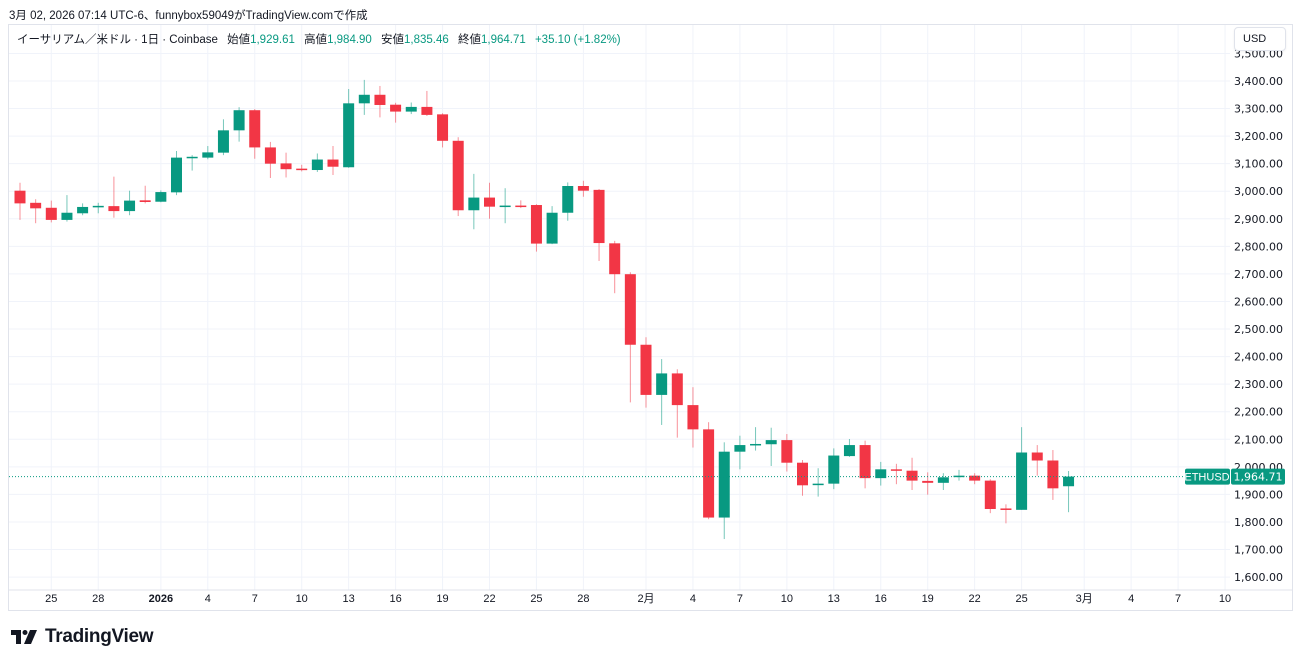 The height and width of the screenshot is (664, 1299). What do you see at coordinates (302, 599) in the screenshot?
I see `time-tick-label: 10` at bounding box center [302, 599].